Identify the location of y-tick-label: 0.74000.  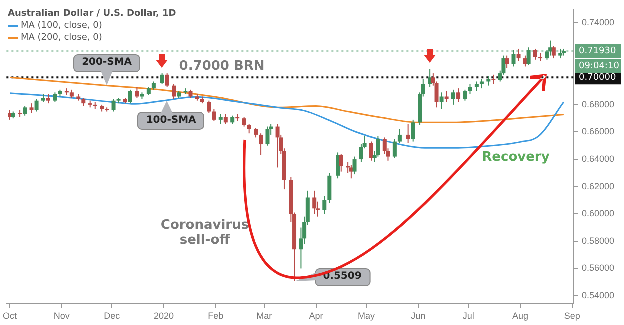
(598, 23).